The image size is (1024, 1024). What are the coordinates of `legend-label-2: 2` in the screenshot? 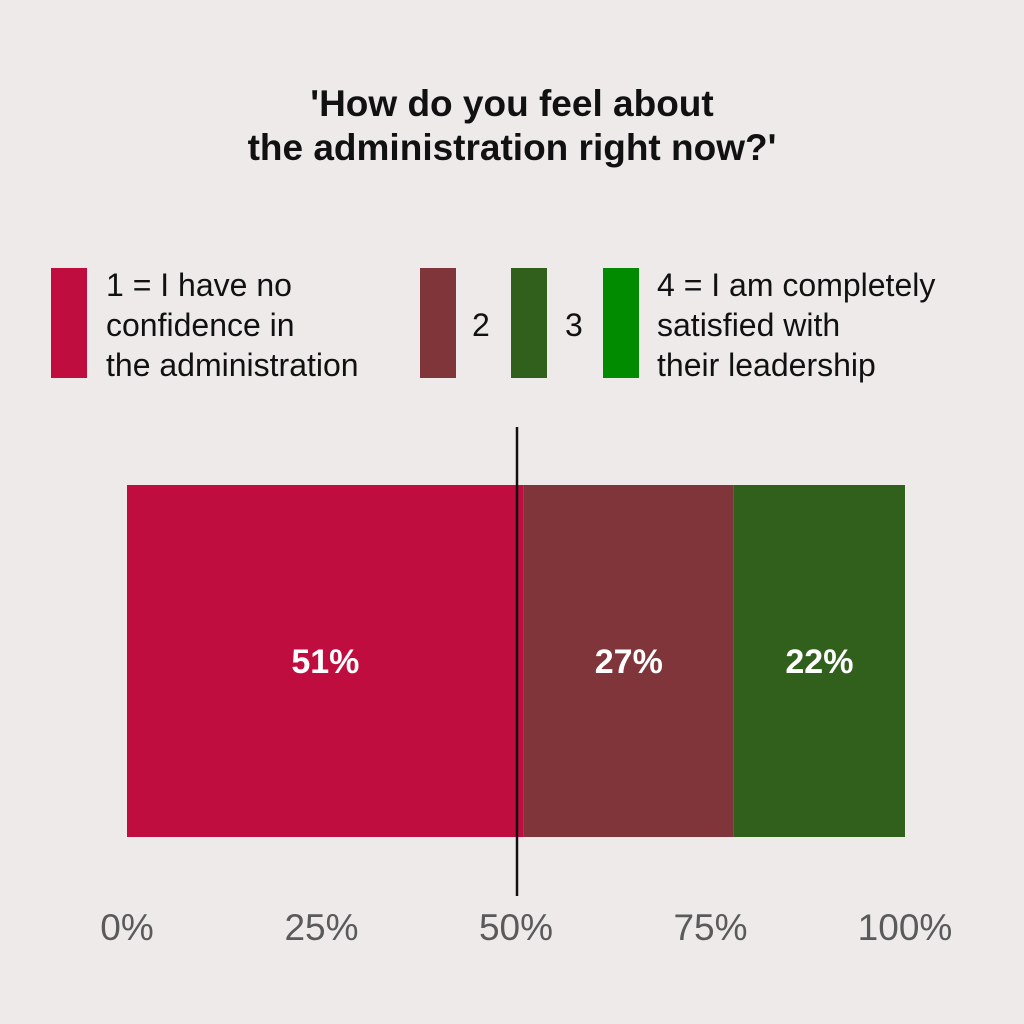 It's located at (481, 325).